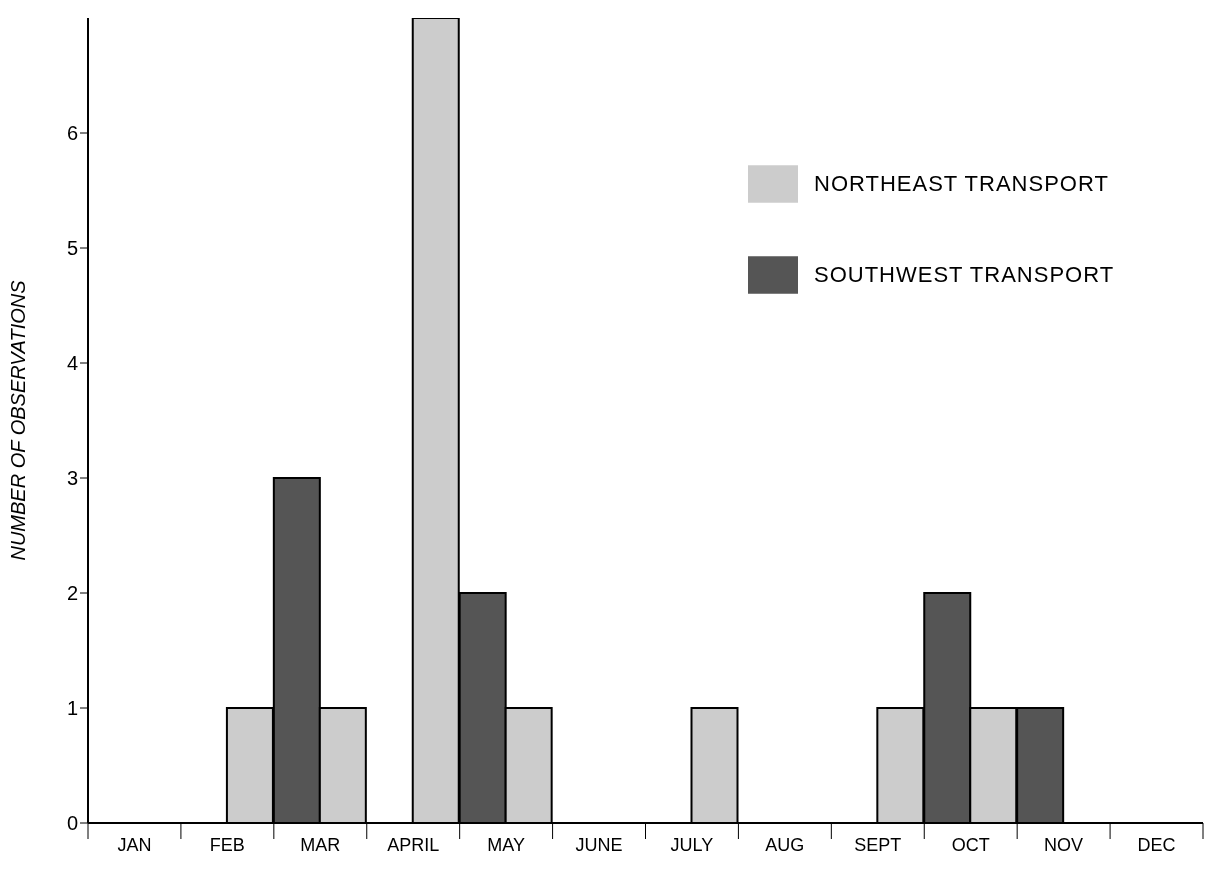 Image resolution: width=1217 pixels, height=877 pixels. Describe the element at coordinates (599, 845) in the screenshot. I see `x-tick-label: JUNE` at that location.